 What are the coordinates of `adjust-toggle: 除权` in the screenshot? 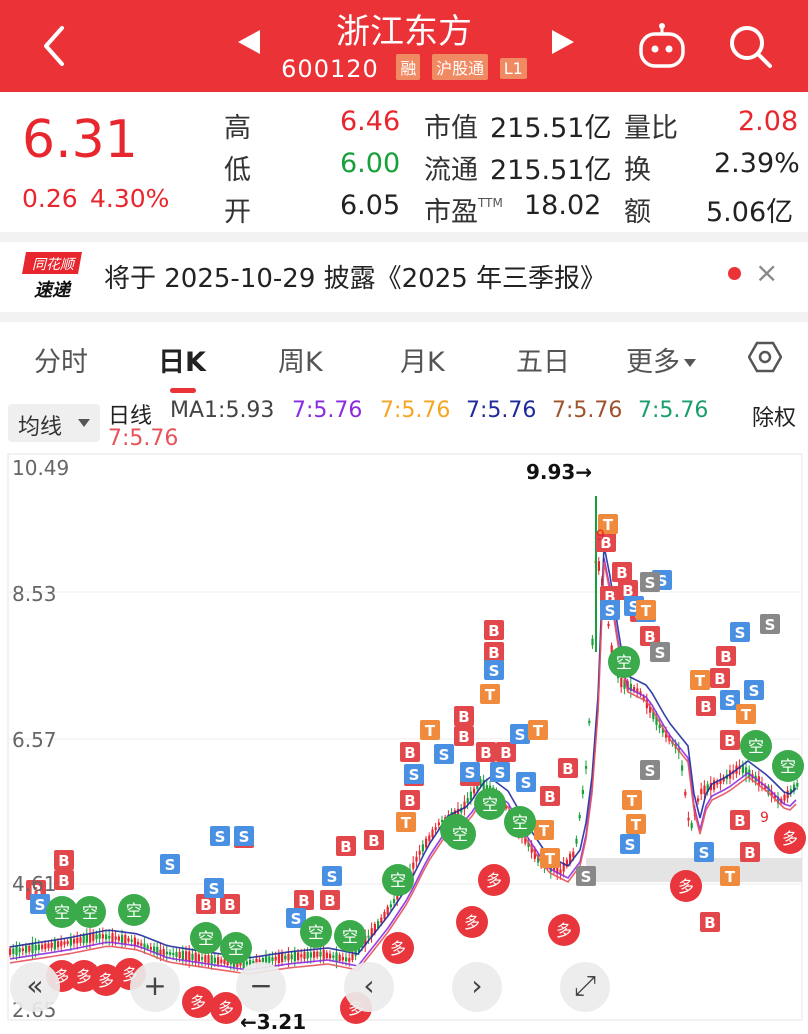 It's located at (774, 418).